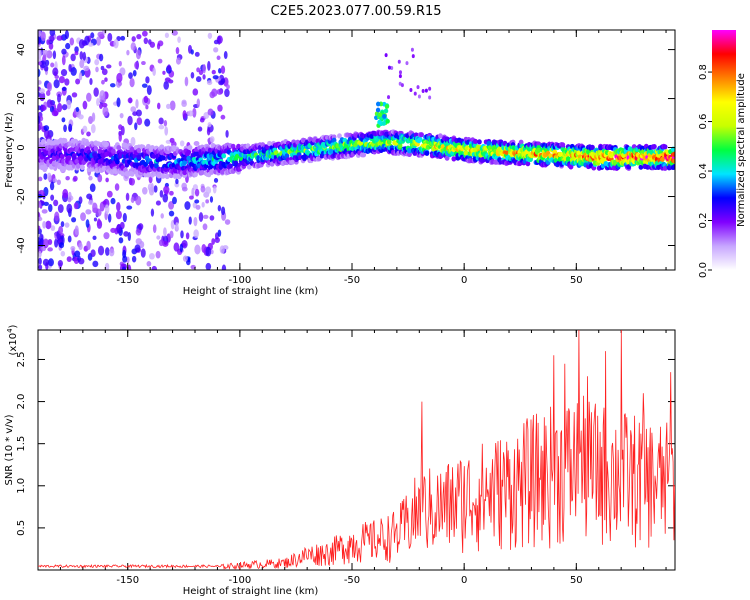 Image resolution: width=750 pixels, height=600 pixels. Describe the element at coordinates (21, 147) in the screenshot. I see `spectrogram-y-tick-label: 0` at that location.